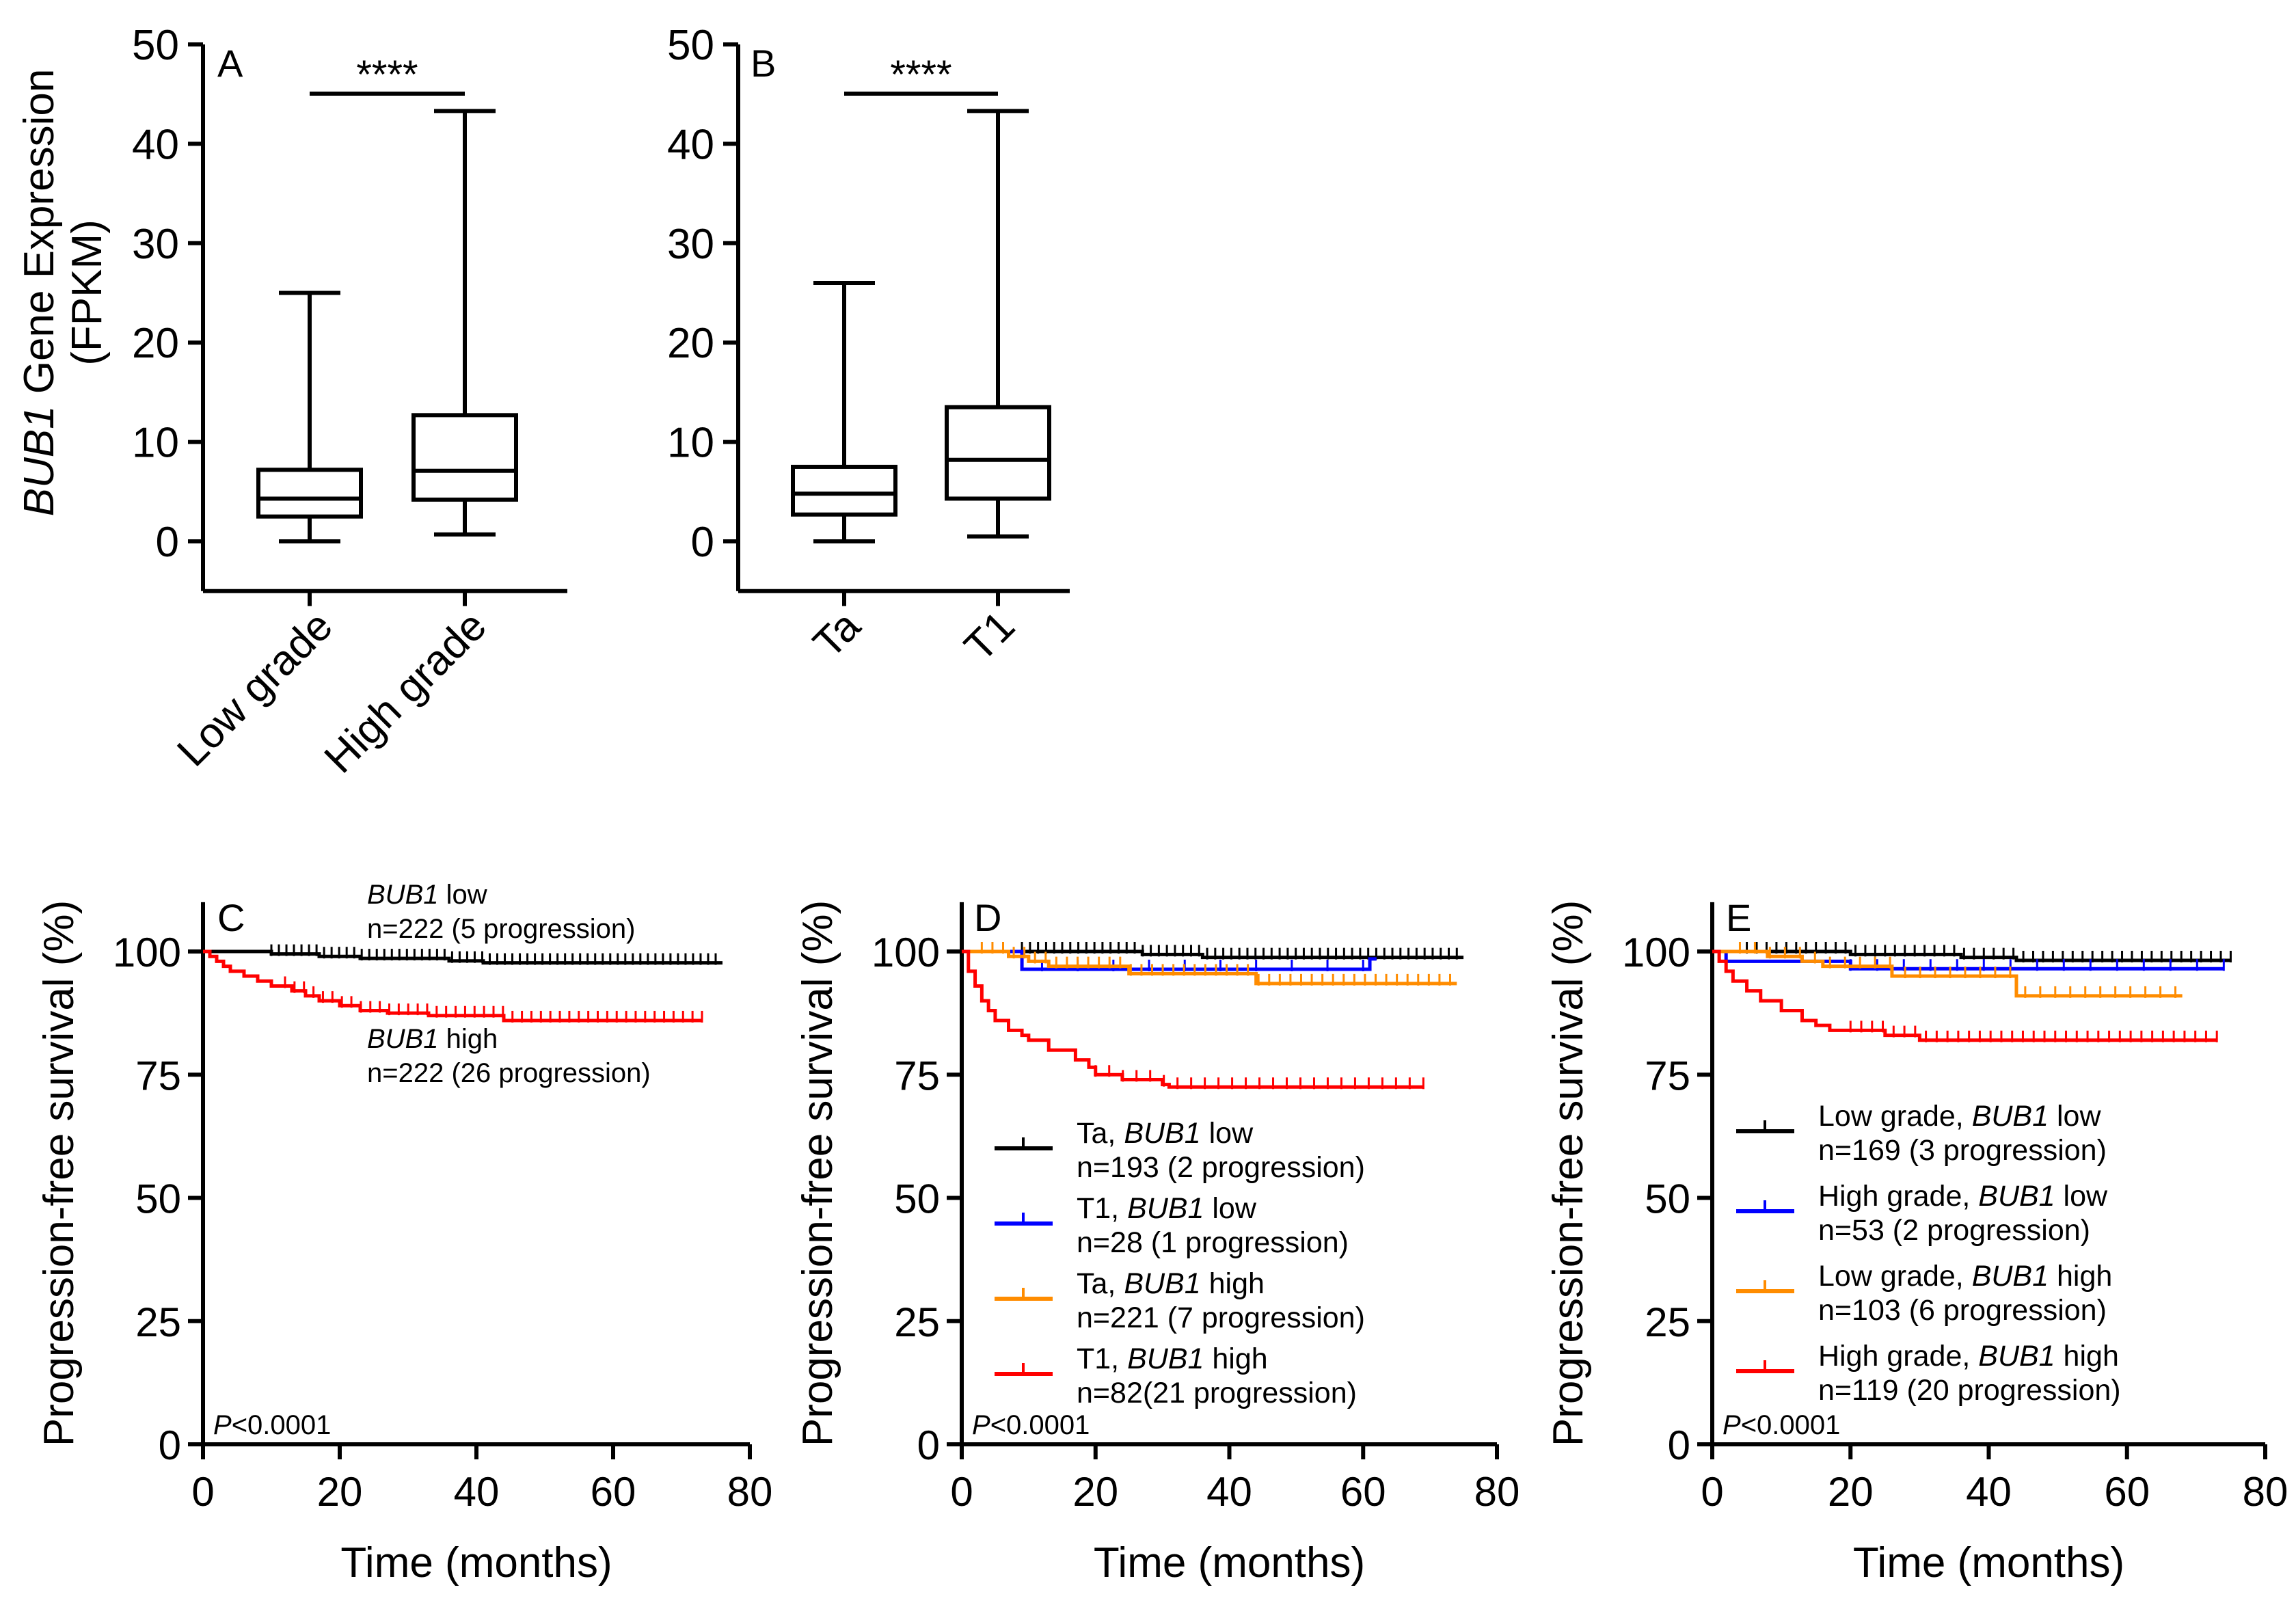 The width and height of the screenshot is (2296, 1607). What do you see at coordinates (990, 636) in the screenshot?
I see `x-tick-label: T1` at bounding box center [990, 636].